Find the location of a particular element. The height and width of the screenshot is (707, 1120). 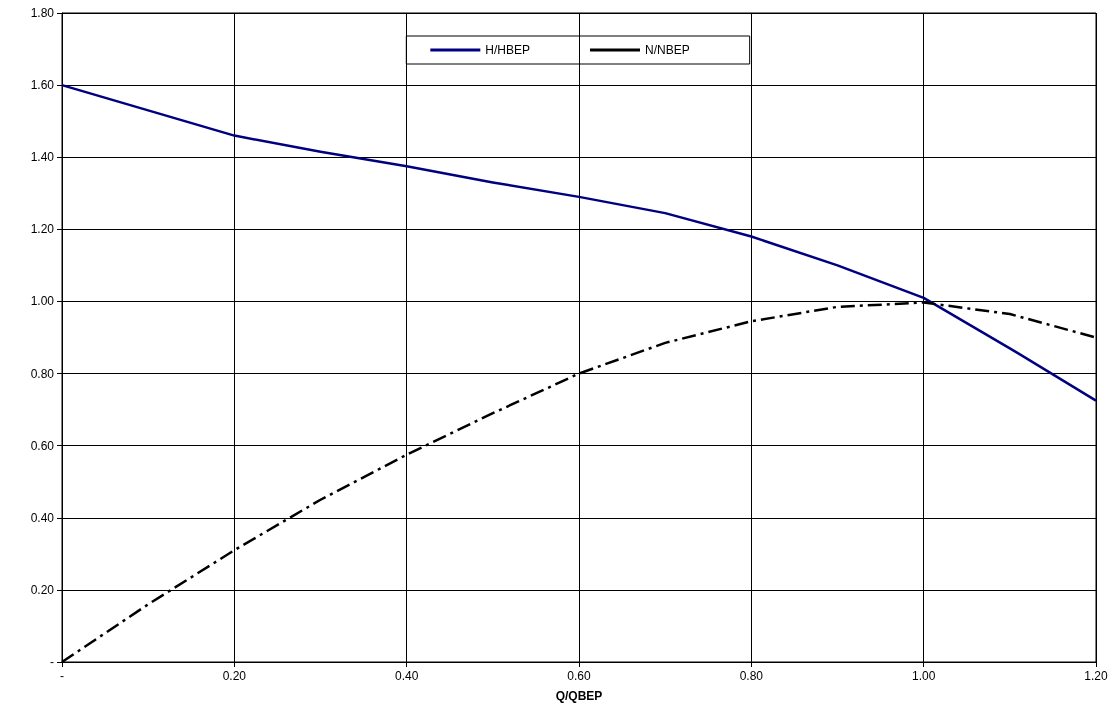

legend-label: N/NBEP is located at coordinates (667, 50).